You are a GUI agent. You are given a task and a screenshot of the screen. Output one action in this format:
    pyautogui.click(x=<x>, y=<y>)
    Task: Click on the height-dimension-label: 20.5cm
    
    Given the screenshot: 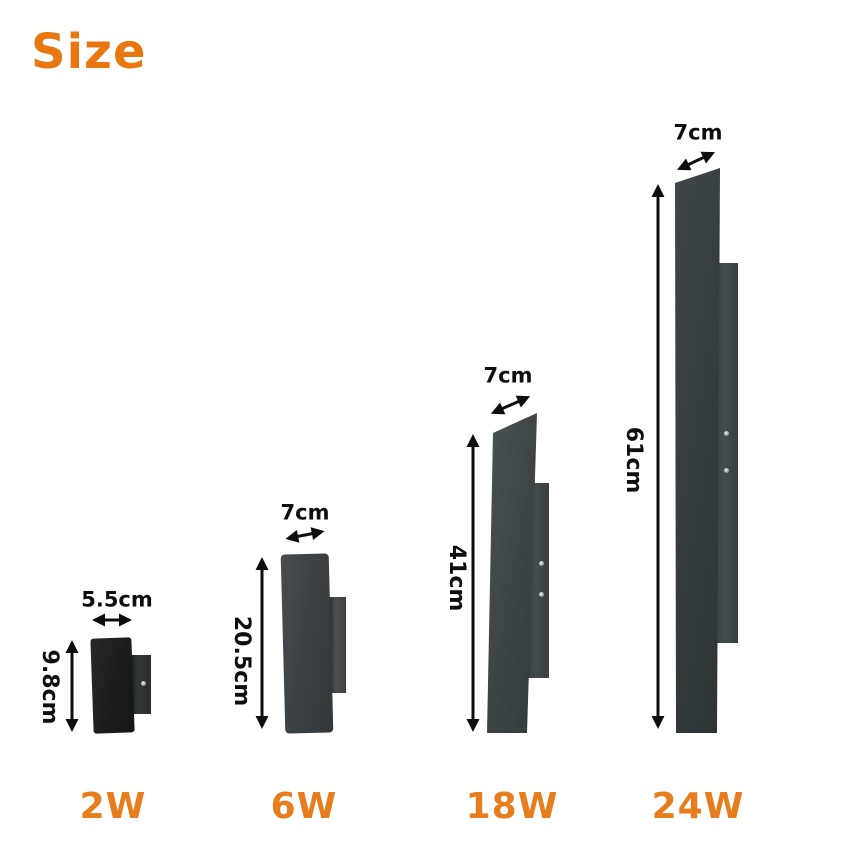 What is the action you would take?
    pyautogui.click(x=241, y=661)
    